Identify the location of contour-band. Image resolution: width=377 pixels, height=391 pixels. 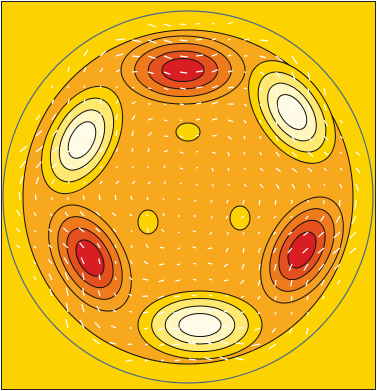
(82, 140).